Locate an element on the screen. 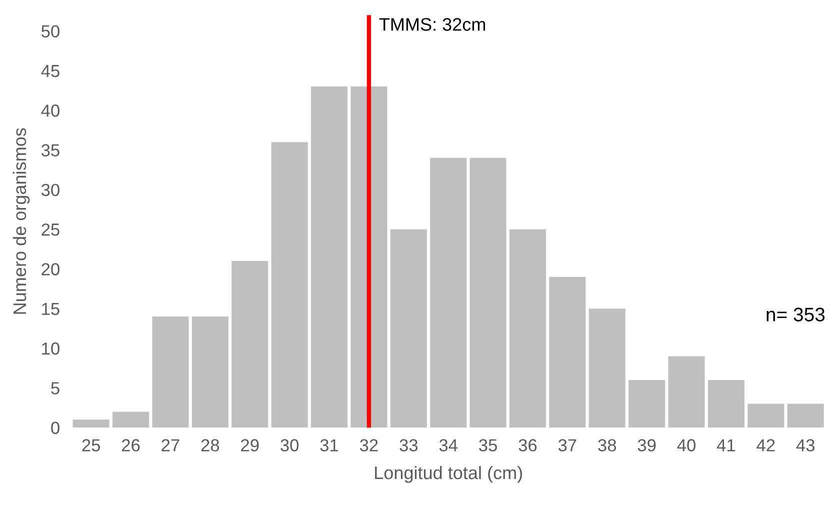 Image resolution: width=838 pixels, height=506 pixels. x-tick-label: 26 is located at coordinates (131, 445).